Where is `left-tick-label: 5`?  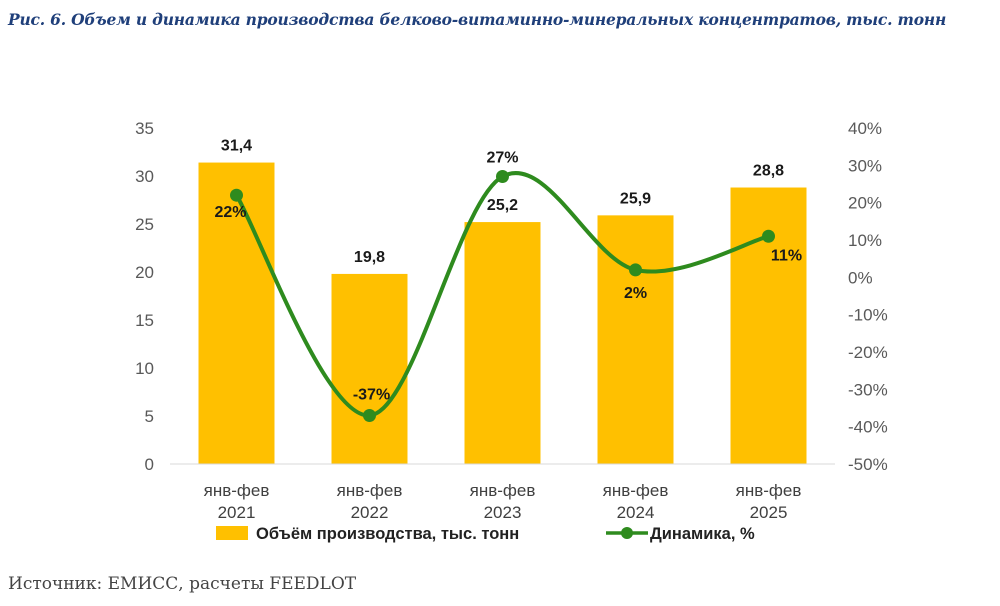
left-tick-label: 5 is located at coordinates (149, 416).